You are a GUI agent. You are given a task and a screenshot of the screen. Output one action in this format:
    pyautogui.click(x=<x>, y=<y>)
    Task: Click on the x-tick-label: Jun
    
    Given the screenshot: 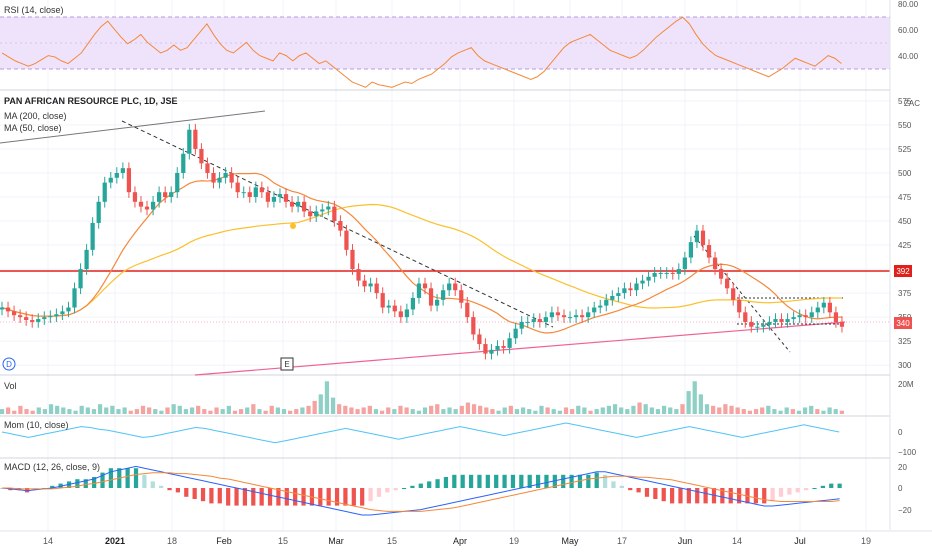 What is the action you would take?
    pyautogui.click(x=685, y=541)
    